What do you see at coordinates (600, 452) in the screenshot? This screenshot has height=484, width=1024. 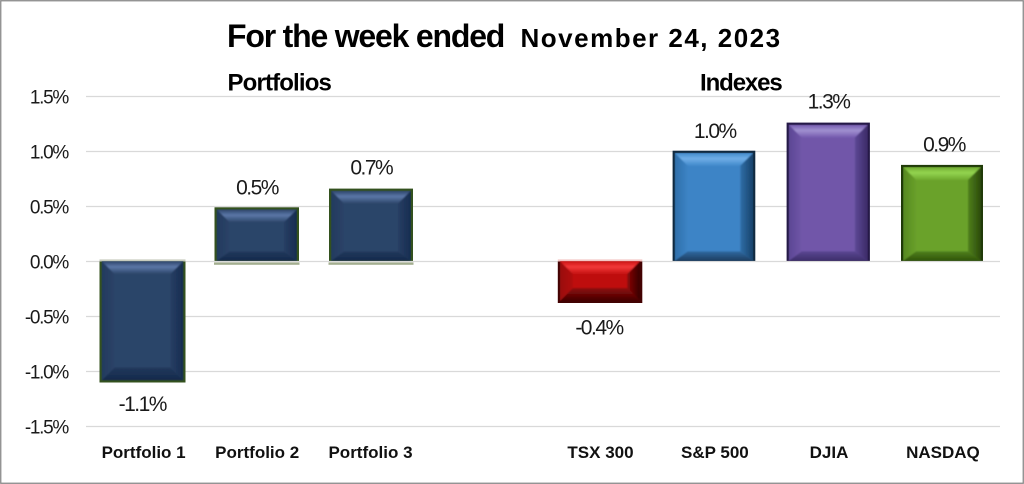 I see `svg-text: TSX 300` at bounding box center [600, 452].